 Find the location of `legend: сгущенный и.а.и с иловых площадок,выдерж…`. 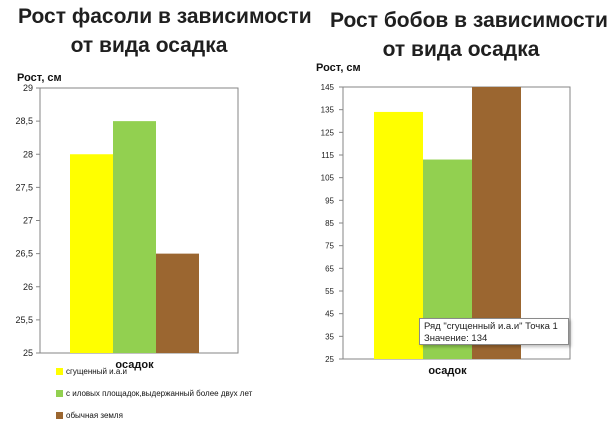

legend: сгущенный и.а.и с иловых площадок,выдерж… is located at coordinates (154, 399).